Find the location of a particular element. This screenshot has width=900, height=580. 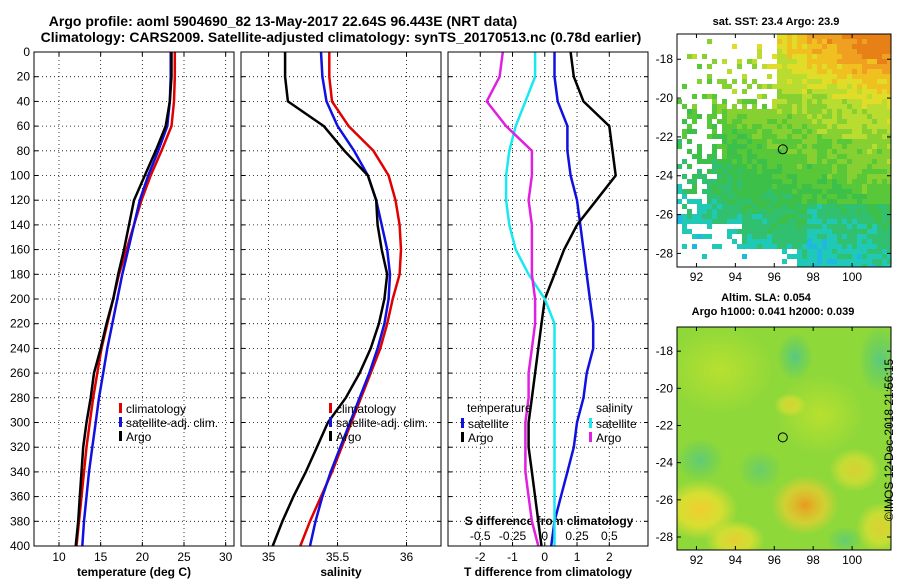

legend-swatch-t-argo is located at coordinates (462, 437).